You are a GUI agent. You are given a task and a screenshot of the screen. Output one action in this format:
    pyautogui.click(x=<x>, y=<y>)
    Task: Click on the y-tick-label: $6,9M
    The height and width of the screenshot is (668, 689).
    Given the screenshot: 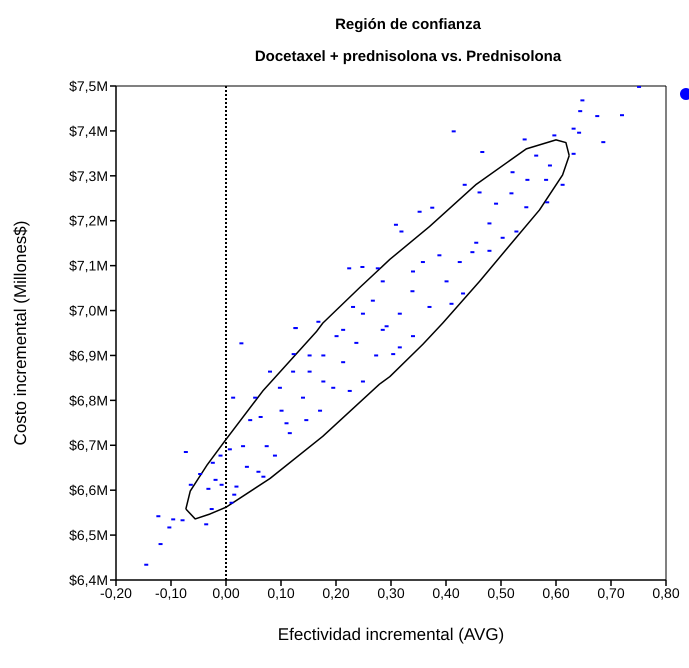 What is the action you would take?
    pyautogui.click(x=88, y=355)
    